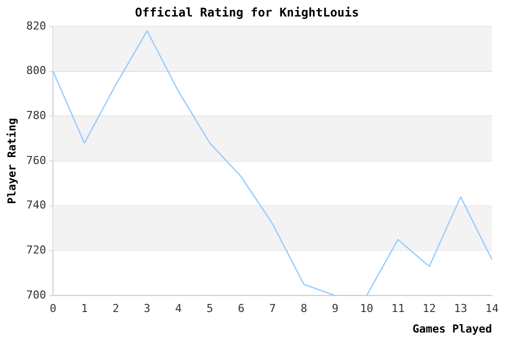  Describe the element at coordinates (367, 309) in the screenshot. I see `x-tick-label: 10` at that location.